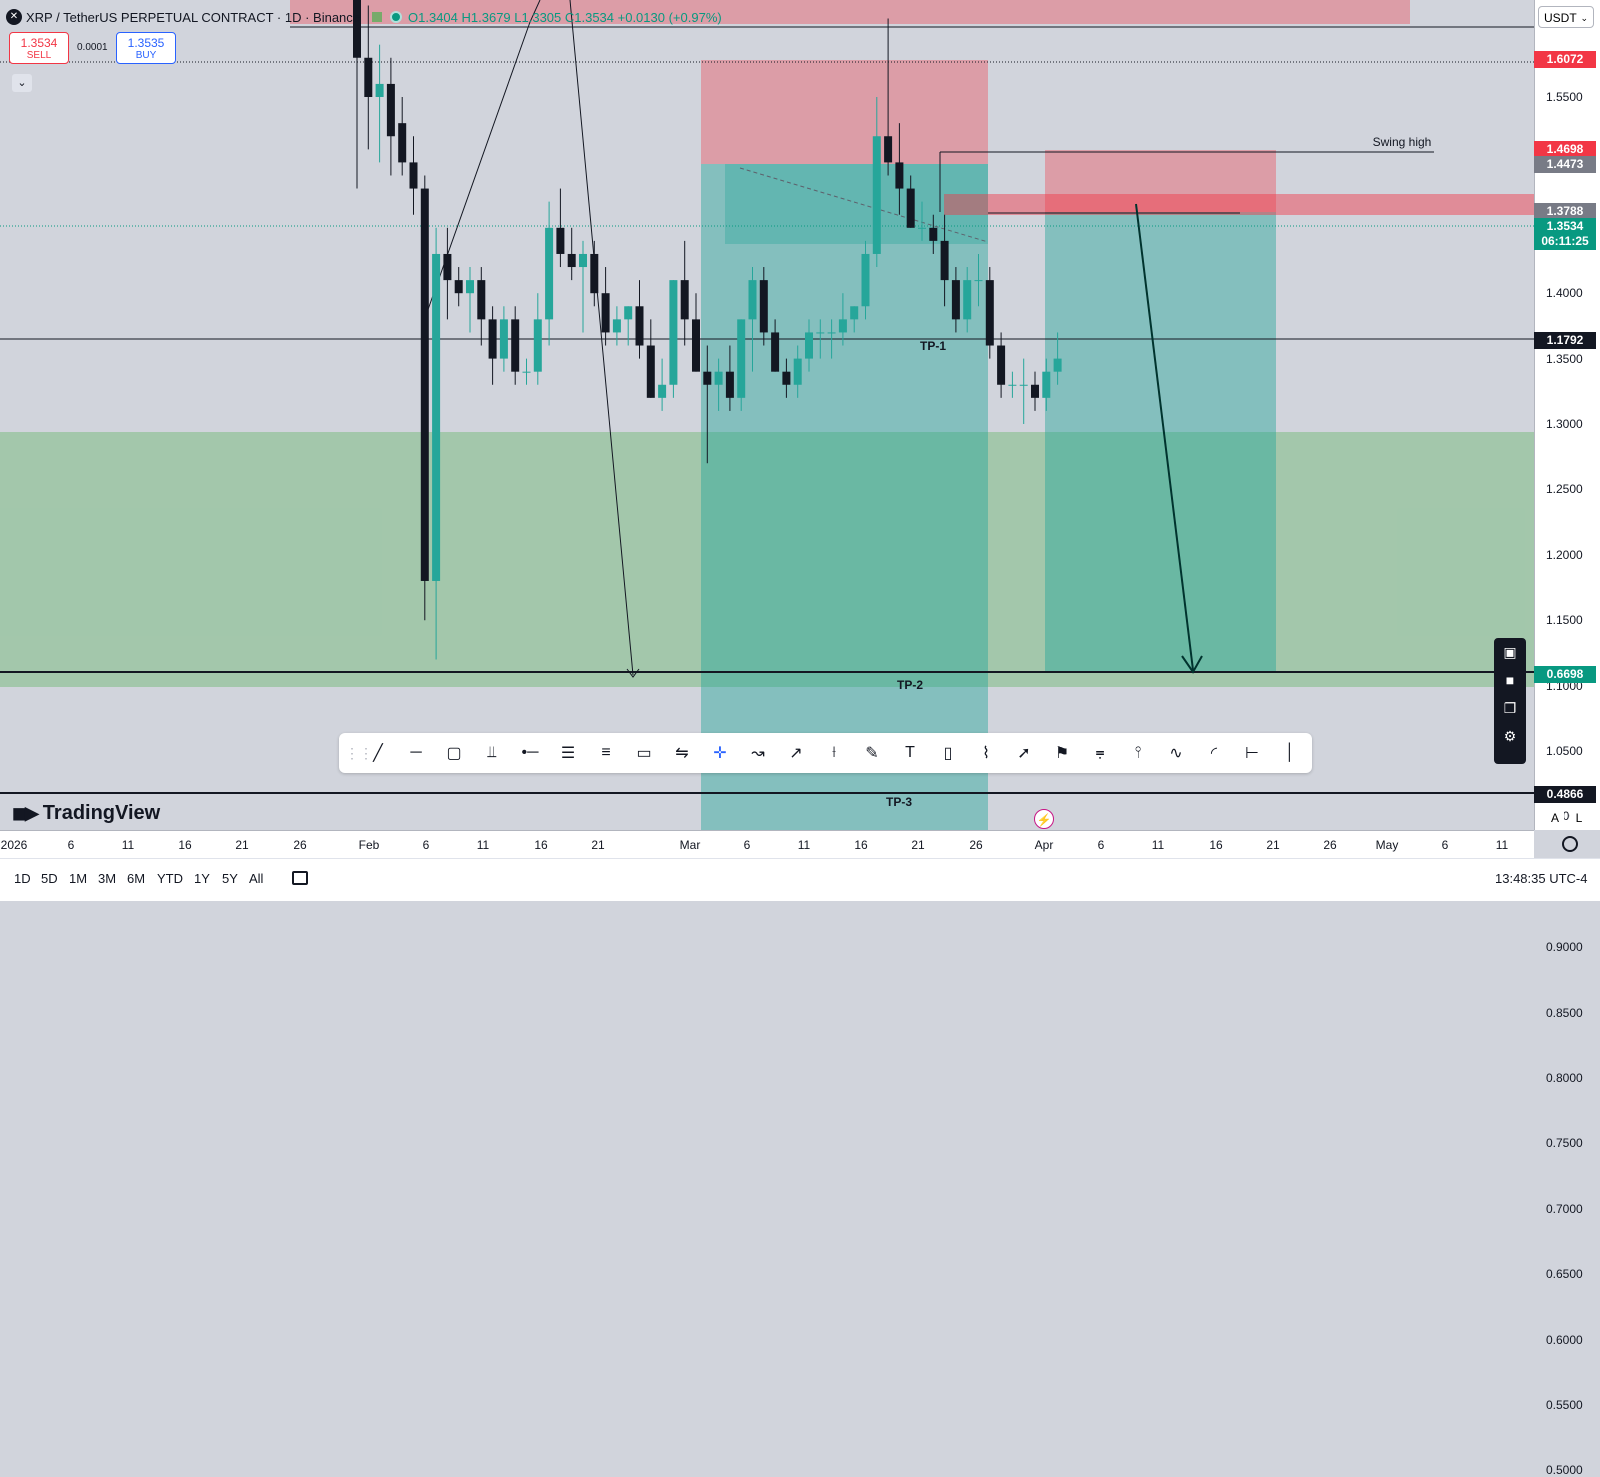 This screenshot has height=1477, width=1600. What do you see at coordinates (825, 753) in the screenshot?
I see `drawing-toolbar: ⋮⋮ ╱ ─ ▢ ⫫ •─ ☰ ≡ ▭ ⇋ ✛ ↝ ↗ ⟊ ✎ T ▯ ⌇ ➚ ⚑ ⩦ ⫯ ∿ ◜ ⊢ │` at bounding box center [825, 753].